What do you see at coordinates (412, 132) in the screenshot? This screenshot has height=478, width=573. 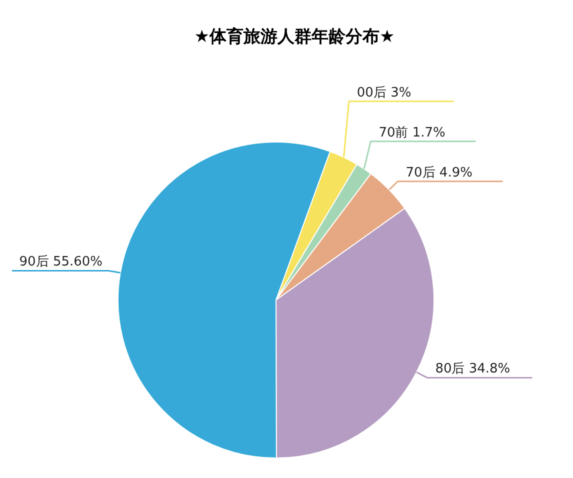 I see `slice-label: 70前 1.7%` at bounding box center [412, 132].